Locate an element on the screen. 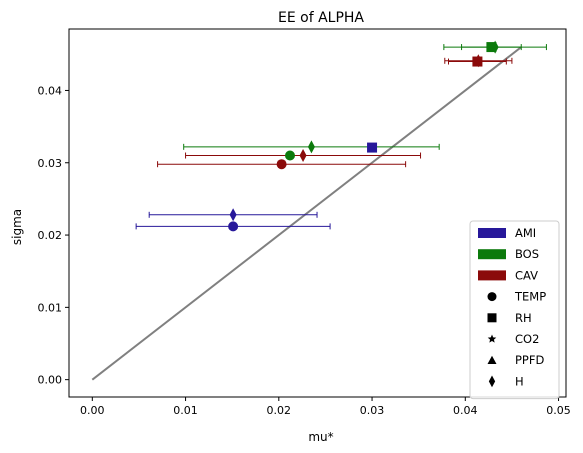 This screenshot has width=583, height=453. x-tick-label: 0.01 is located at coordinates (185, 410).